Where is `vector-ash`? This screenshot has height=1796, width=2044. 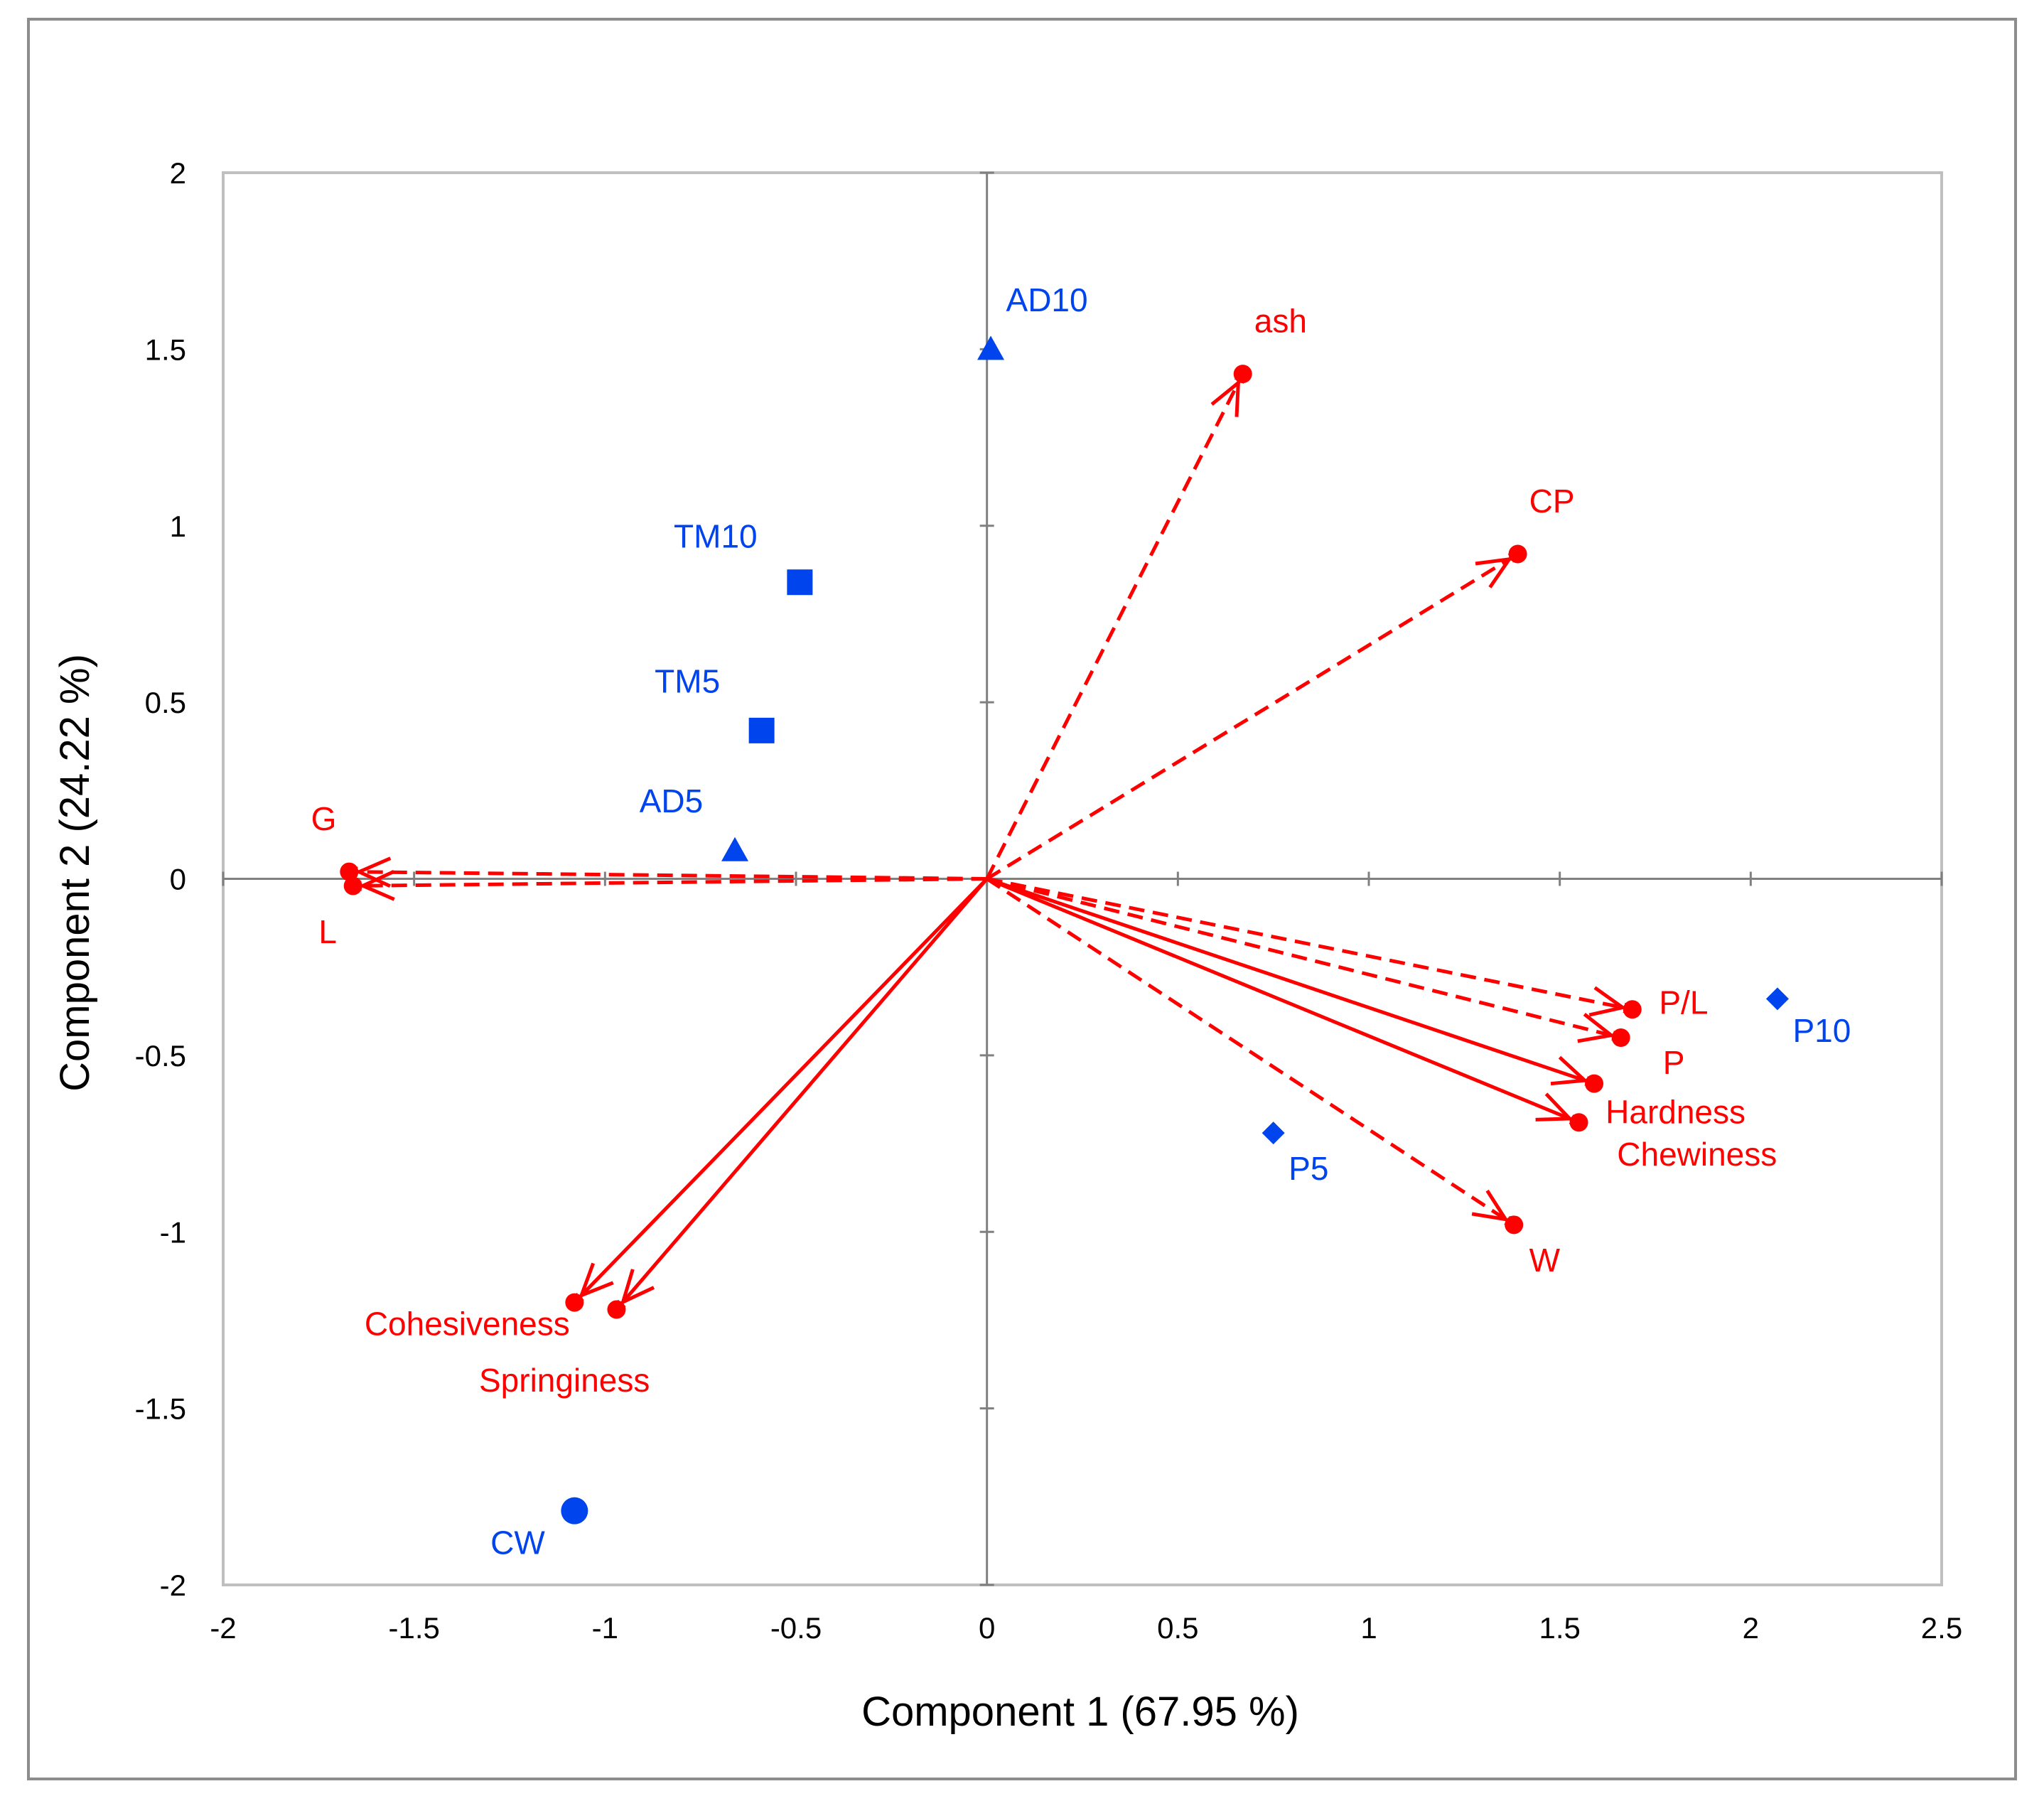
vector-ash is located at coordinates (1114, 627).